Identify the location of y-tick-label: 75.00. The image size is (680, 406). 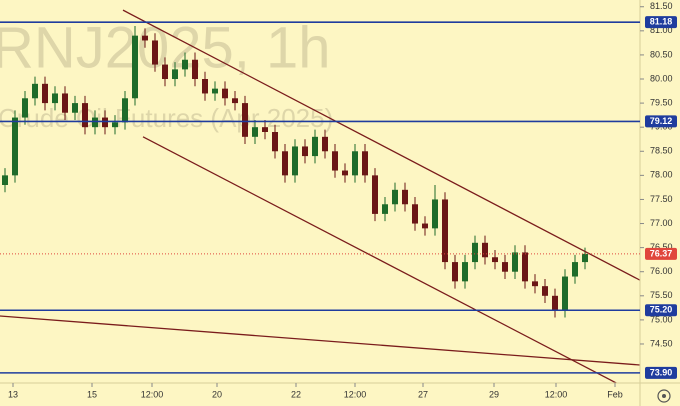
(661, 319).